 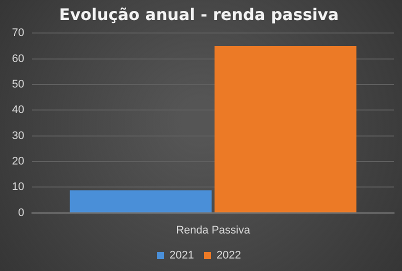 I want to click on y-tick-label: 50, so click(x=18, y=84).